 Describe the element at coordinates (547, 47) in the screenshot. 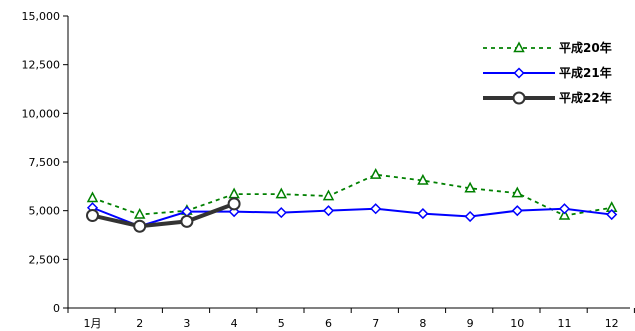

I see `legend-item: 平成20年` at that location.